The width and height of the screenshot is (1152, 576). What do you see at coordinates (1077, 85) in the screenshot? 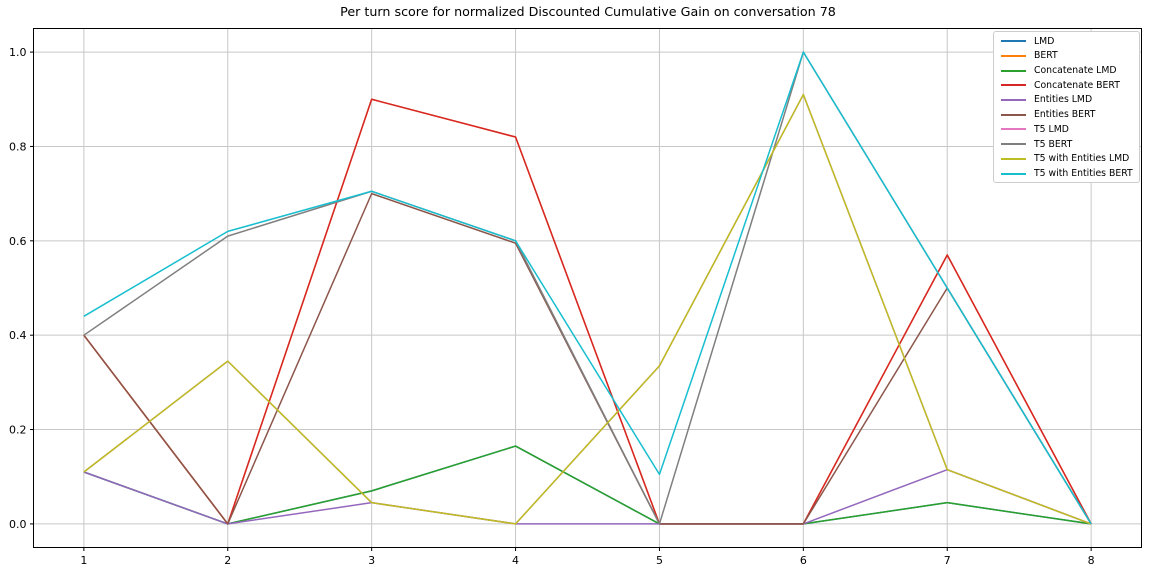
I see `legend-label: Concatenate BERT` at bounding box center [1077, 85].